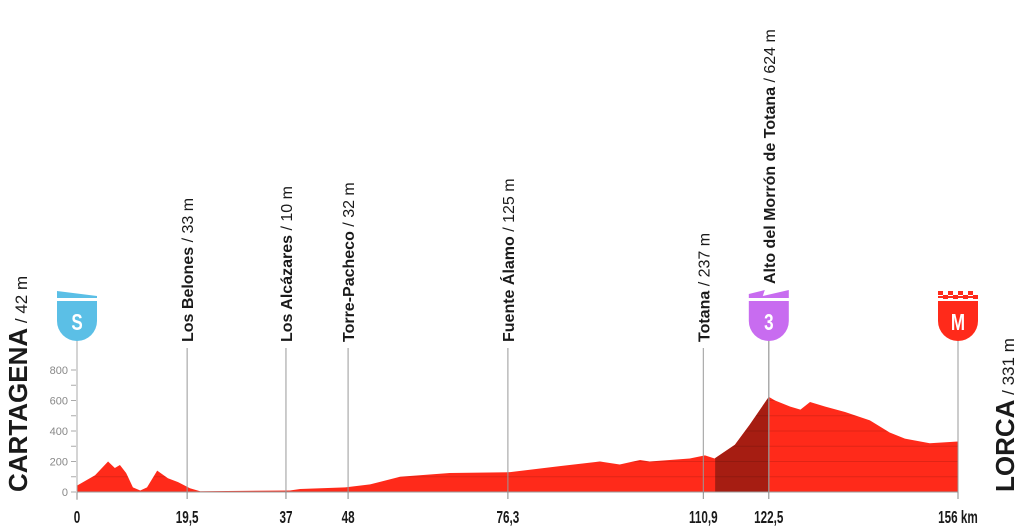 This screenshot has width=1024, height=528. What do you see at coordinates (77, 518) in the screenshot?
I see `x-tick-label: 0` at bounding box center [77, 518].